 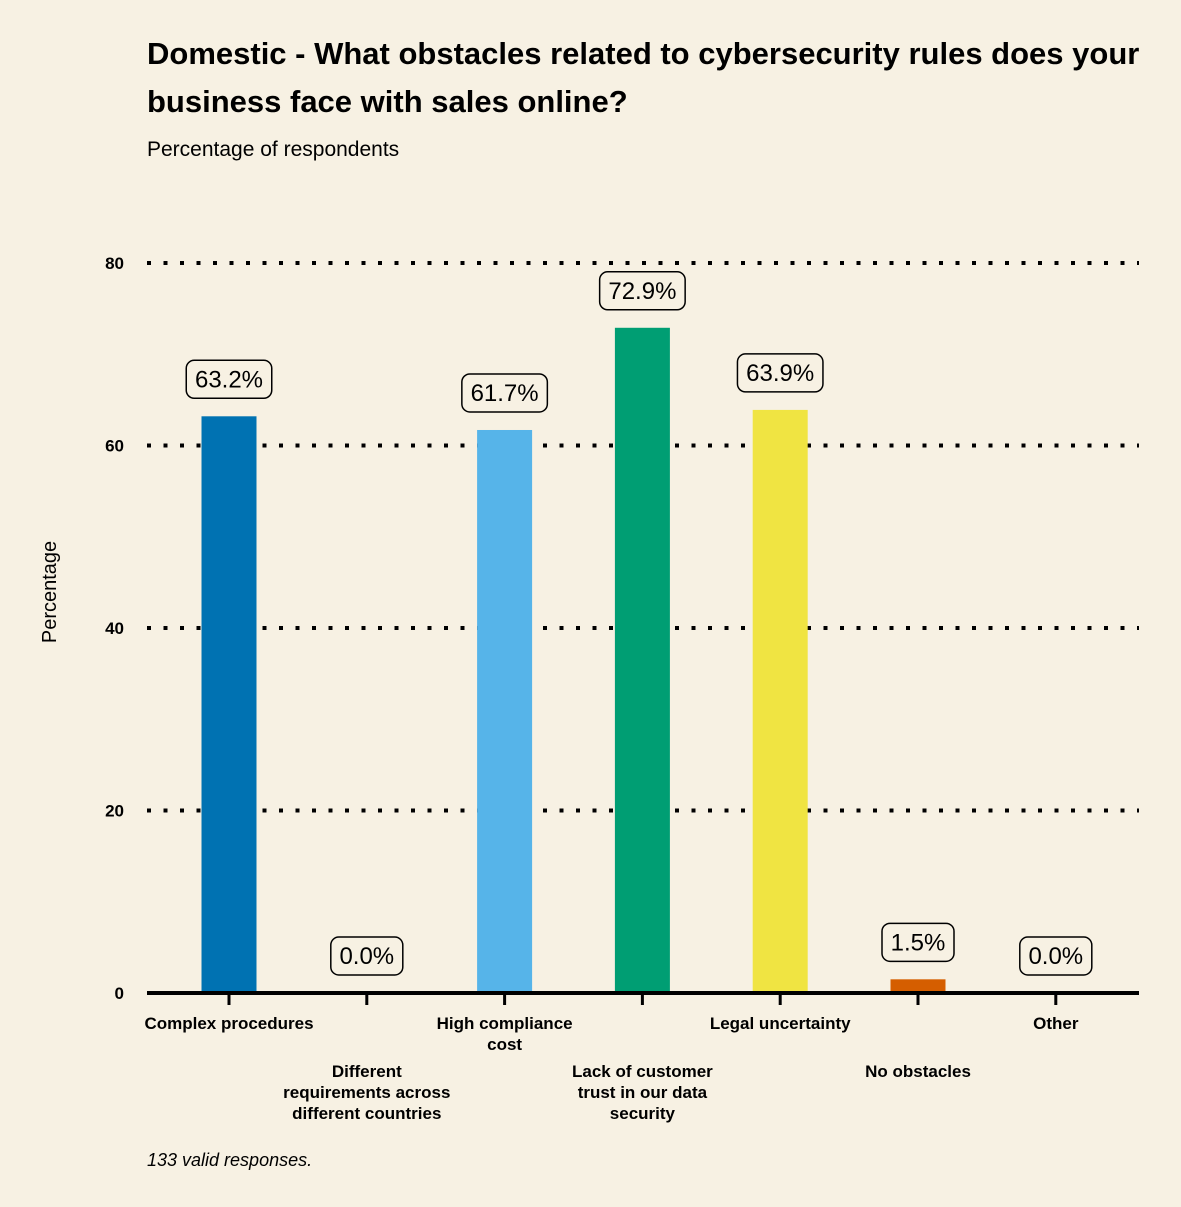 I want to click on footnote: 133 valid responses., so click(x=230, y=1160).